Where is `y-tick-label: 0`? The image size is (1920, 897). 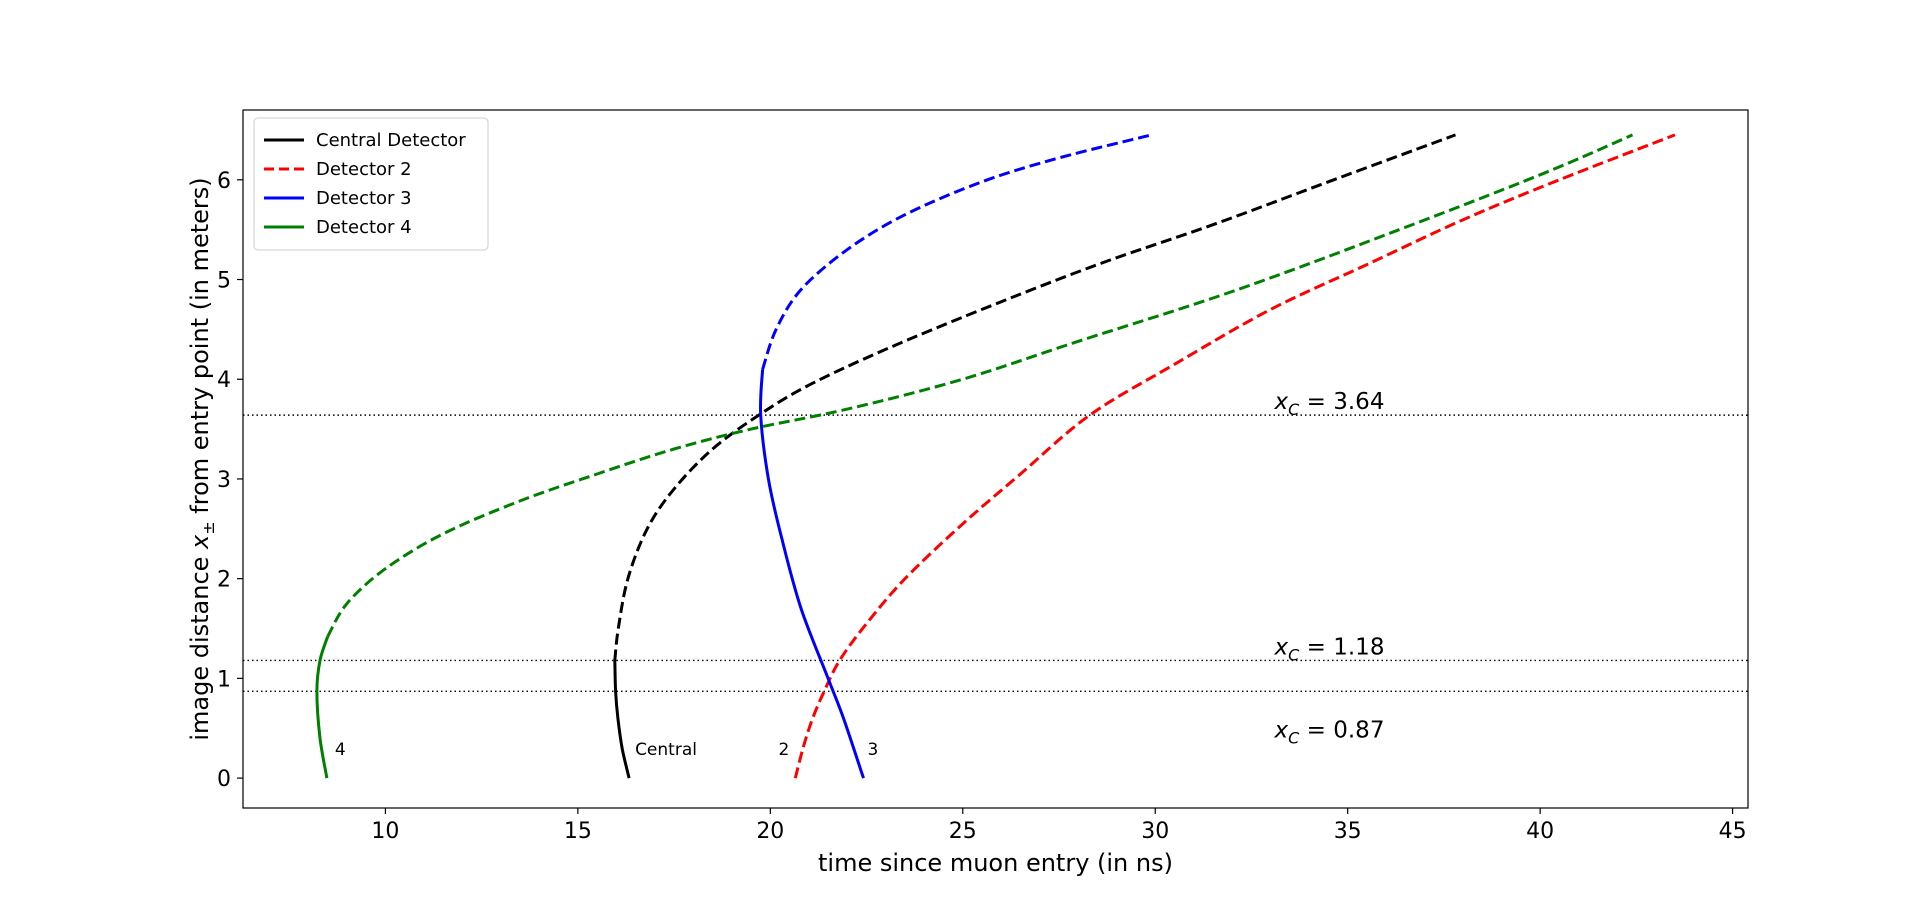
y-tick-label: 0 is located at coordinates (224, 779).